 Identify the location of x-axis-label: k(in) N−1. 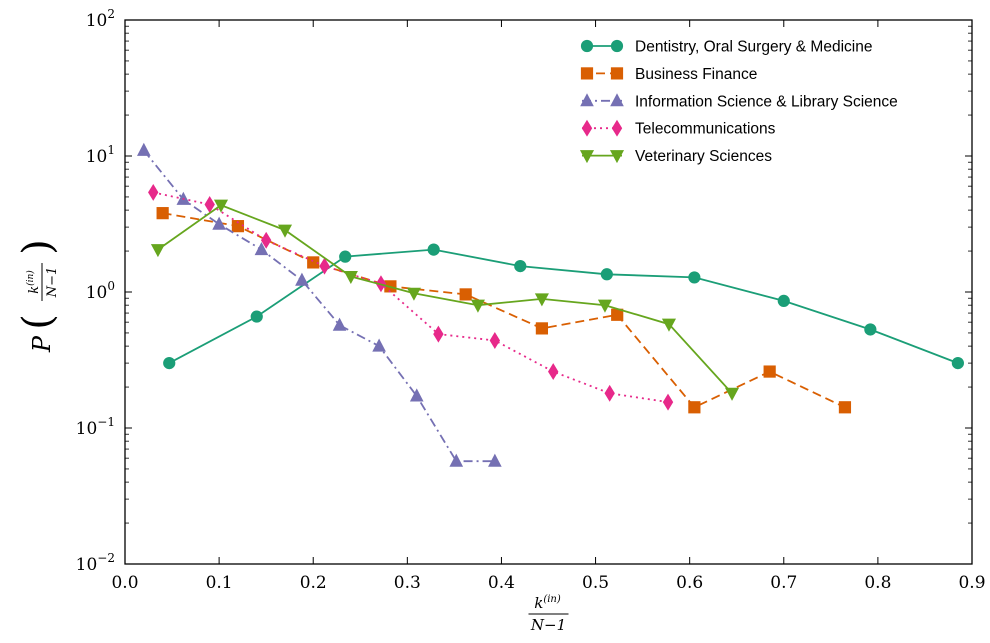
(549, 614).